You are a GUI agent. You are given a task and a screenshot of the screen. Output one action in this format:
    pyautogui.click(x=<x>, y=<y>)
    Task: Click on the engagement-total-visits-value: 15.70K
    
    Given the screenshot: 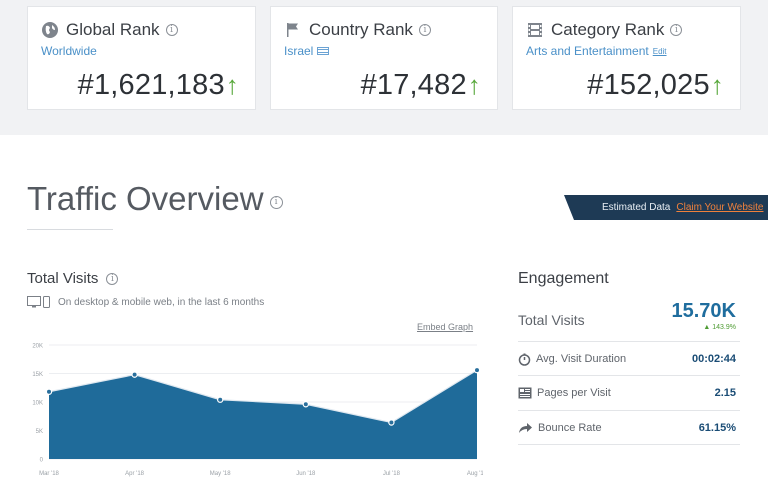 What is the action you would take?
    pyautogui.click(x=704, y=311)
    